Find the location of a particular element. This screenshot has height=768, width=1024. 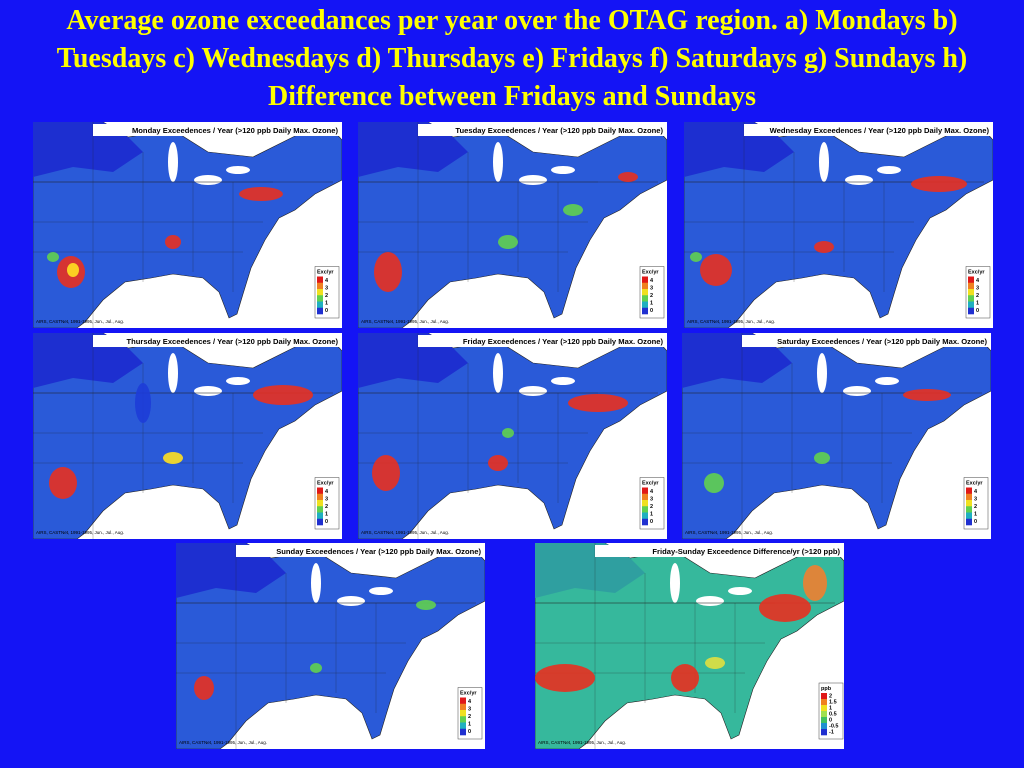

legend-label: 0.5 is located at coordinates (833, 715).